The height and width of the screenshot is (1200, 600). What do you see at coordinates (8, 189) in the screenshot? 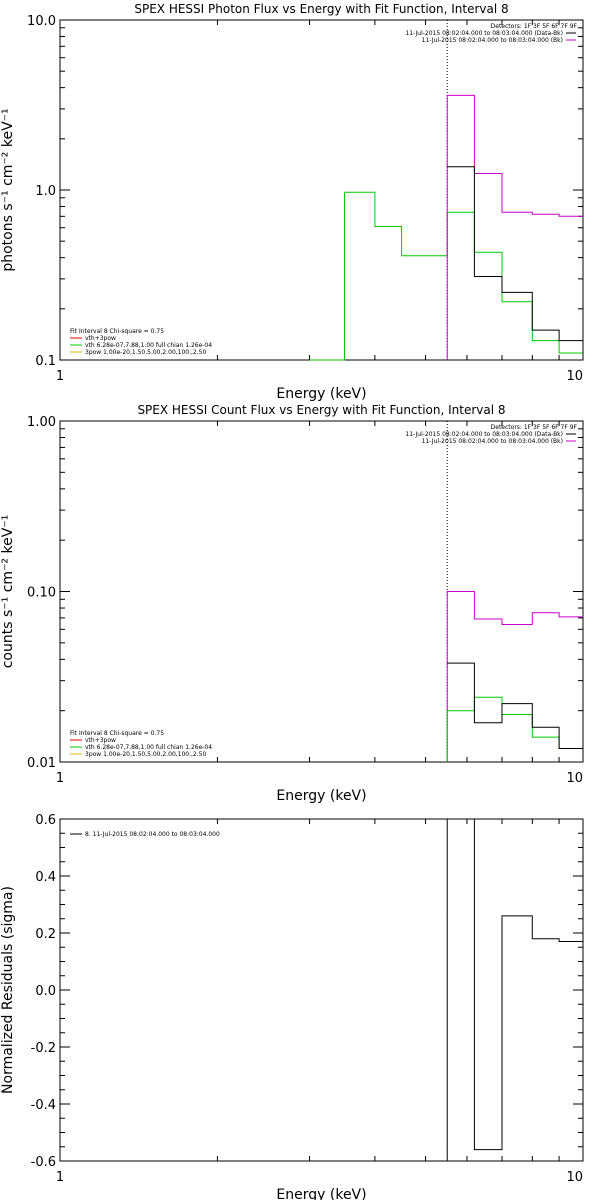
I see `y-axis-label: photons s⁻¹ cm⁻² keV⁻¹` at bounding box center [8, 189].